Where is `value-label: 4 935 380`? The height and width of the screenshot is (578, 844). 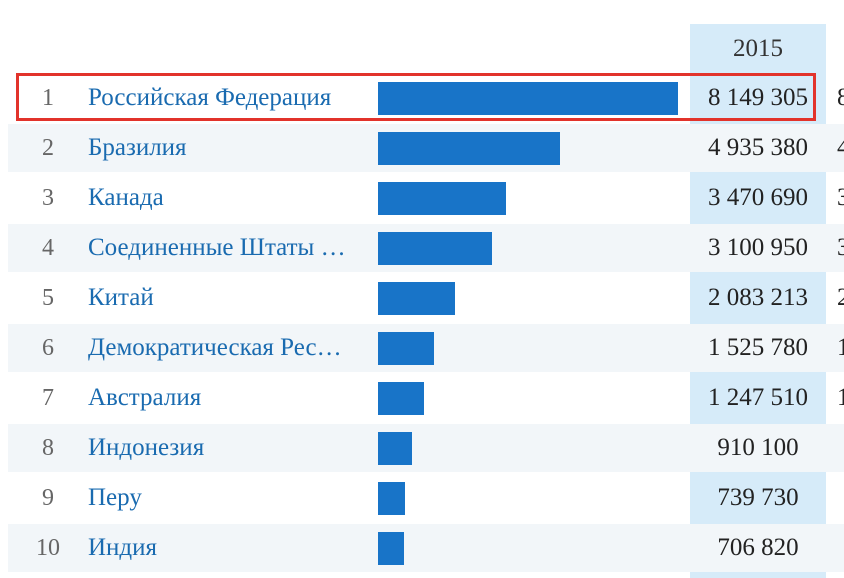
value-label: 4 935 380 is located at coordinates (758, 147).